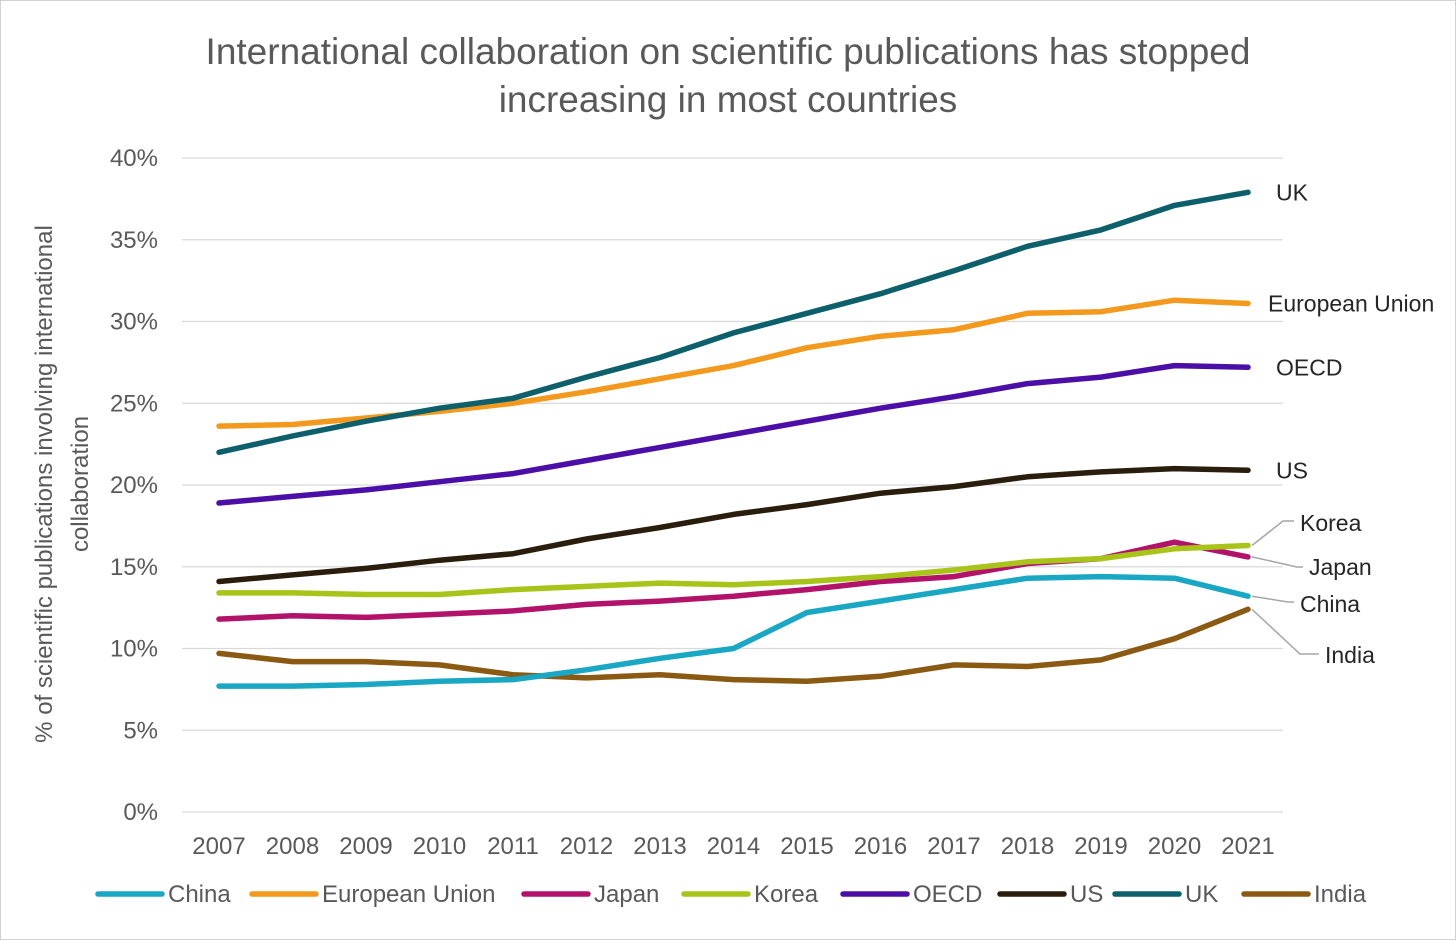 The width and height of the screenshot is (1456, 940). I want to click on y-tick-label: 5%, so click(140, 730).